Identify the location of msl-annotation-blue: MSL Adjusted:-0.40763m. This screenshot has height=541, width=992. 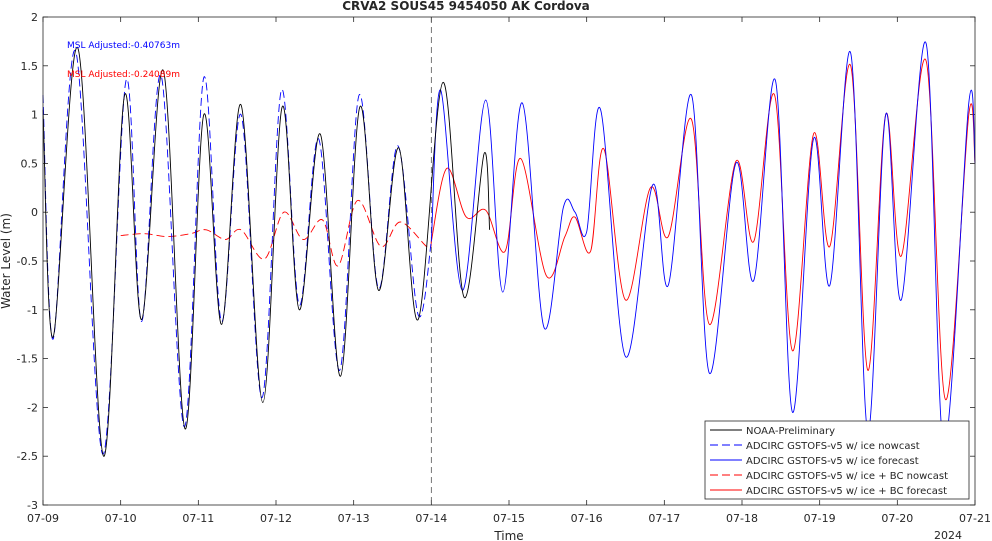
(123, 46).